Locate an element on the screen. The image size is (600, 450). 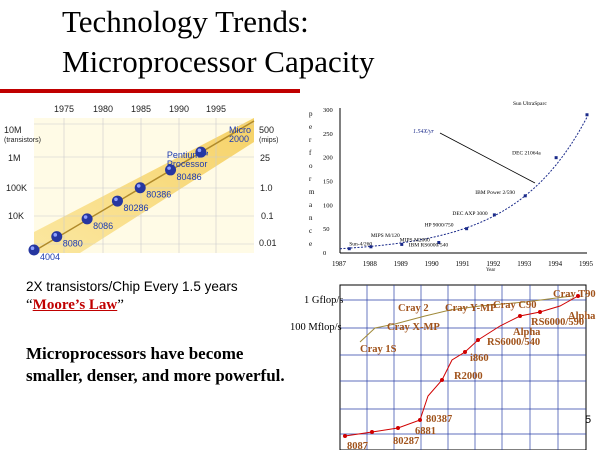
moore-law-line: “Moore’s Law” is located at coordinates (75, 305).